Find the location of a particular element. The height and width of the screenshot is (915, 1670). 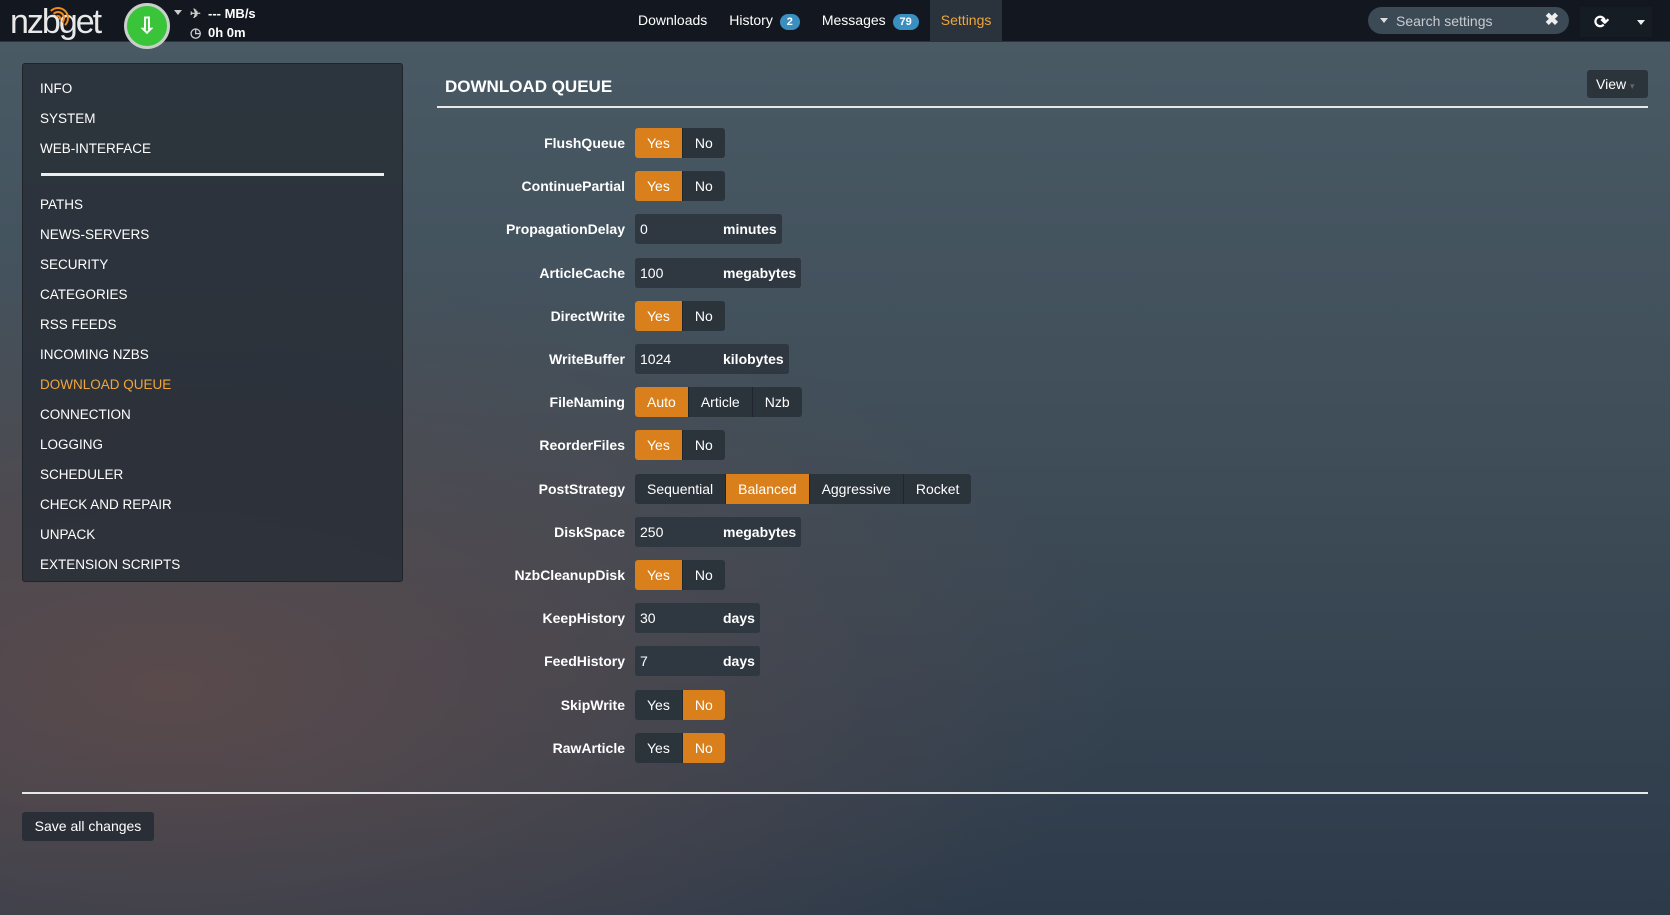

setting-row-continuepartial: ContinuePartial Yes No is located at coordinates (581, 186).